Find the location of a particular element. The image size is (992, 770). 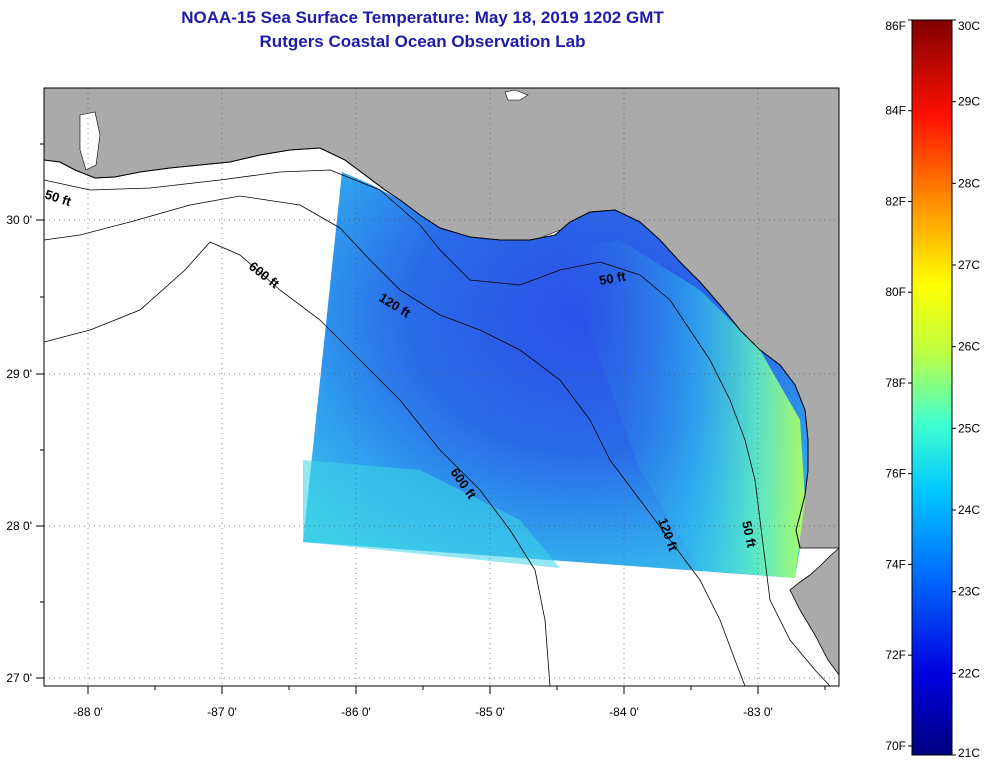

lon-label-86: -86 0' is located at coordinates (356, 712).